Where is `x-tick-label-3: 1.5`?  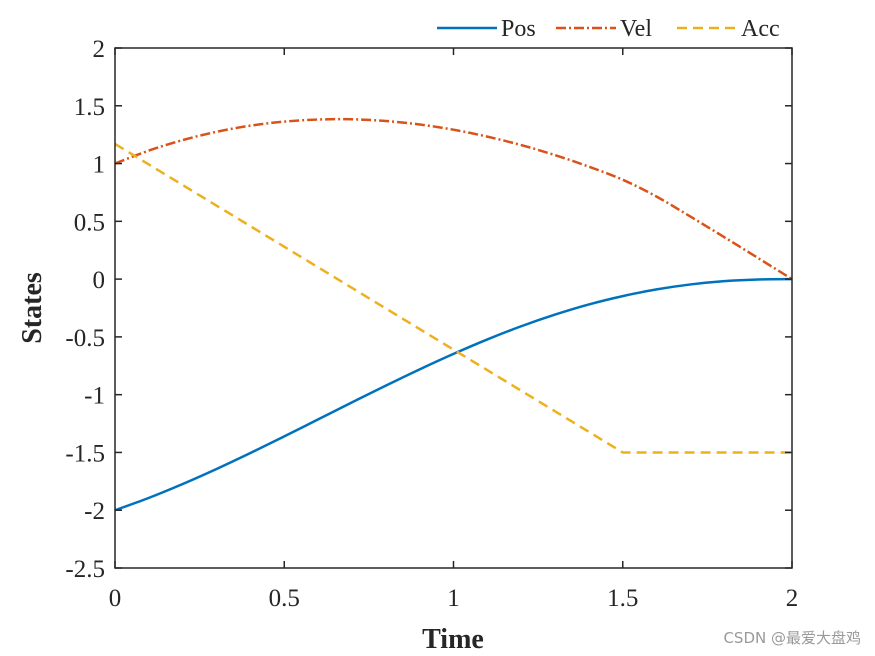
x-tick-label-3: 1.5 is located at coordinates (622, 598).